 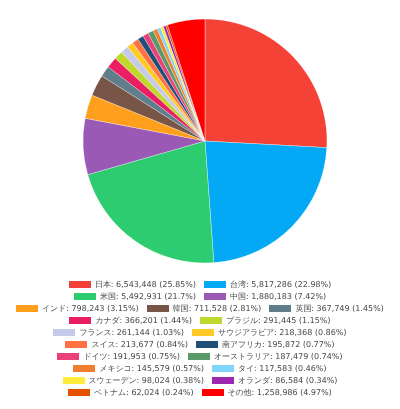 I want to click on legend-label: ドイツ: 191,953 (0.75%), so click(x=131, y=356).